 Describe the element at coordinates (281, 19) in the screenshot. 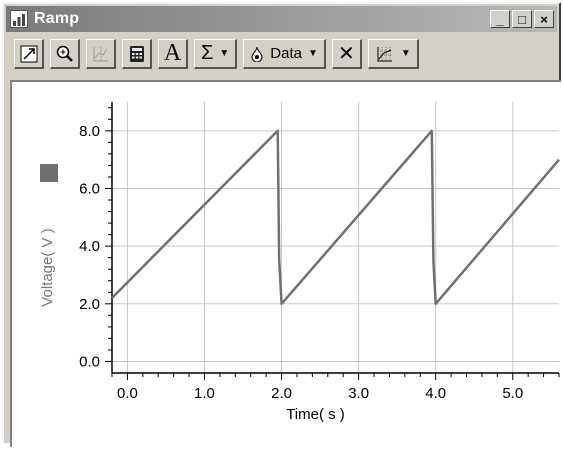

I see `title-bar: Ramp _ □ ×` at that location.